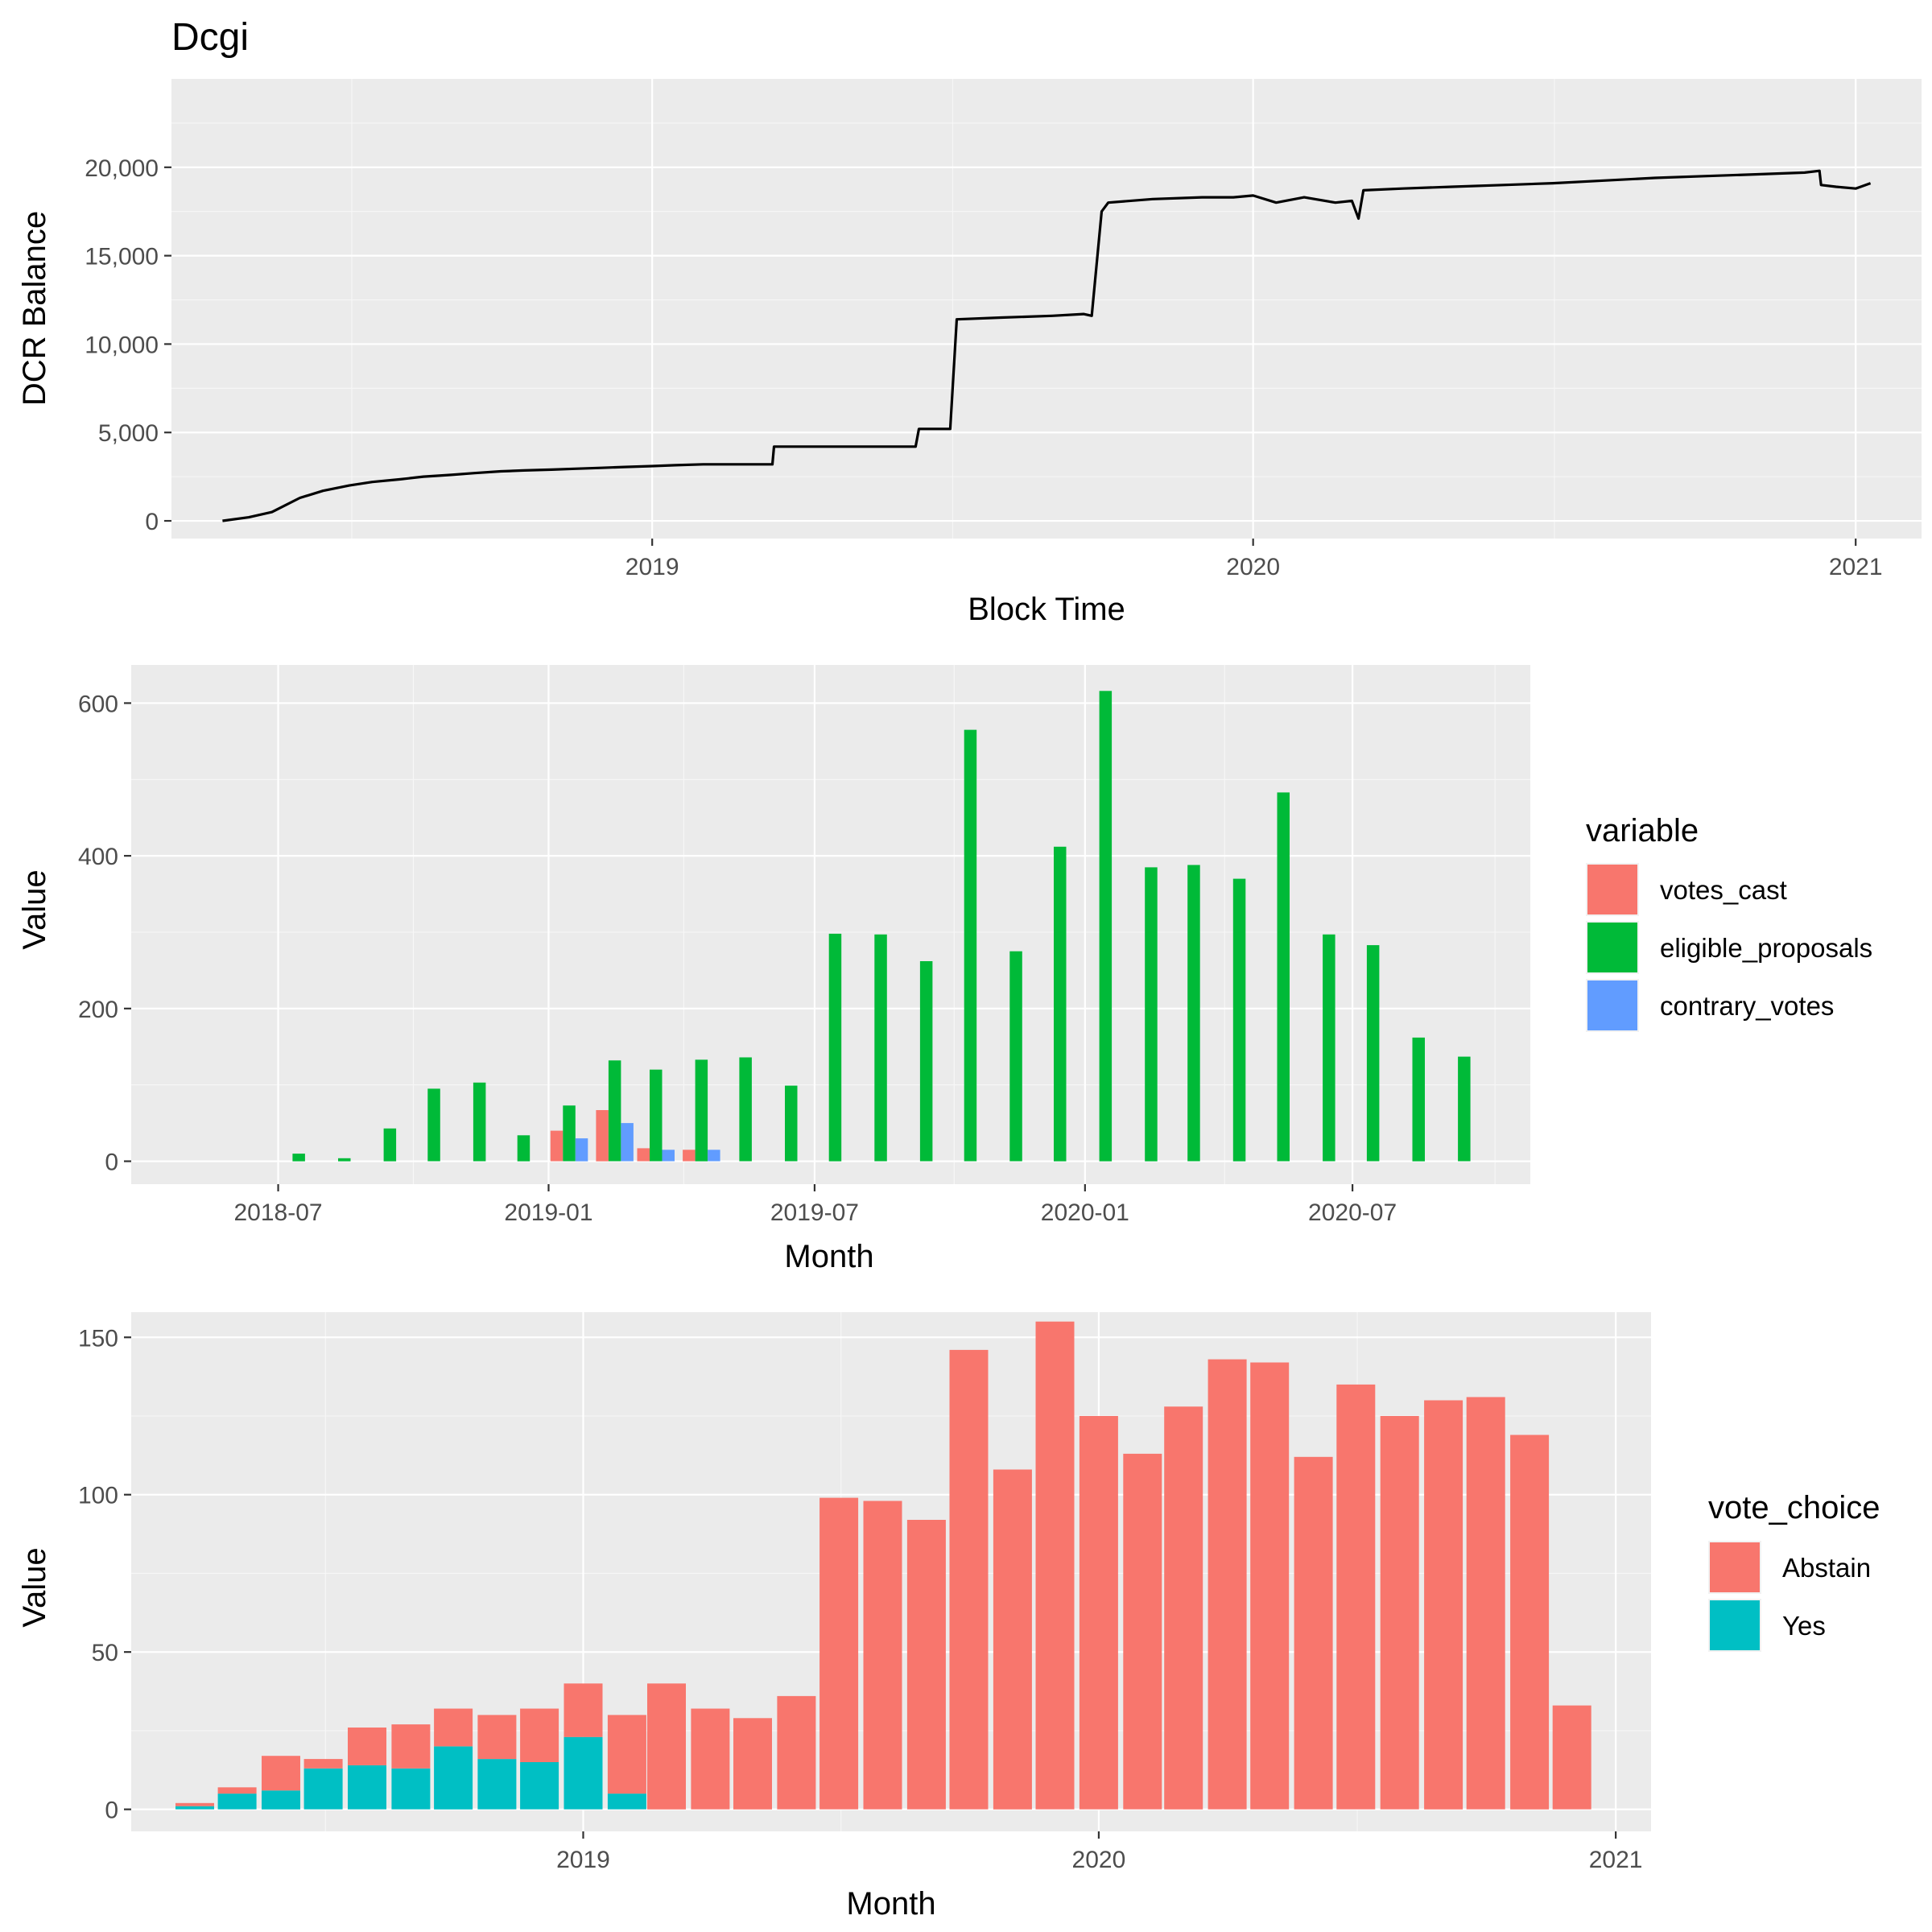 The image size is (1932, 1932). What do you see at coordinates (1826, 1568) in the screenshot?
I see `vote-choice-legend-label: Abstain` at bounding box center [1826, 1568].